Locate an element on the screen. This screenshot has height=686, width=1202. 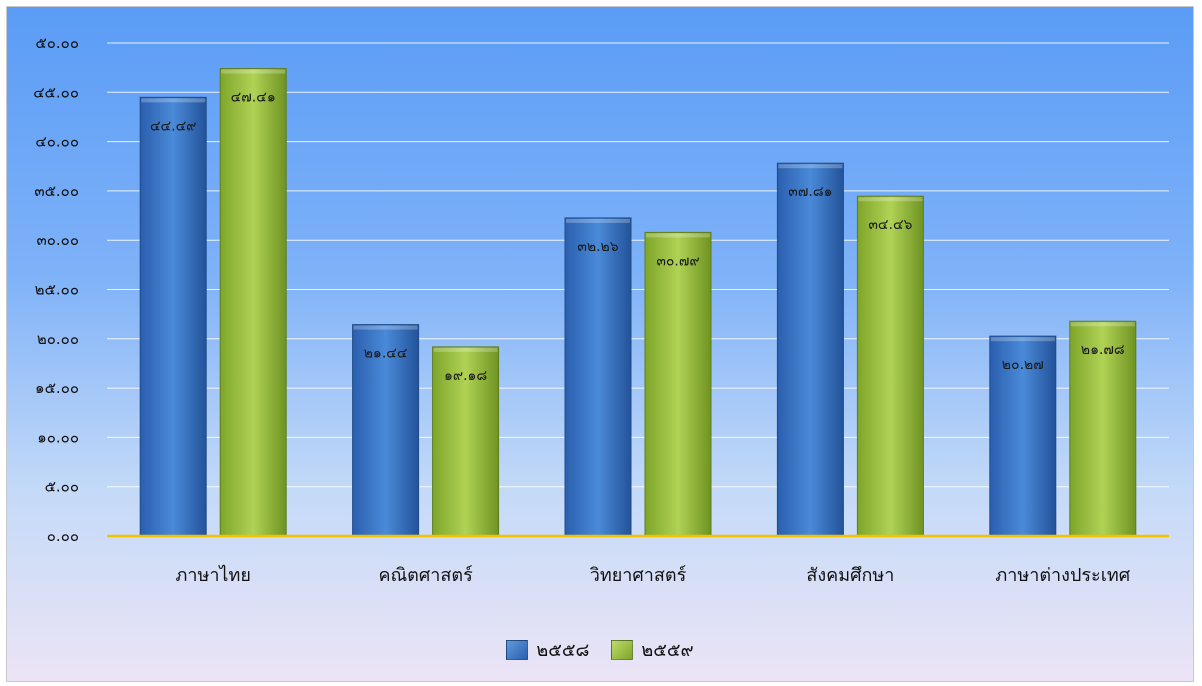
x-category-label: คณิตศาสตร์ is located at coordinates (425, 575).